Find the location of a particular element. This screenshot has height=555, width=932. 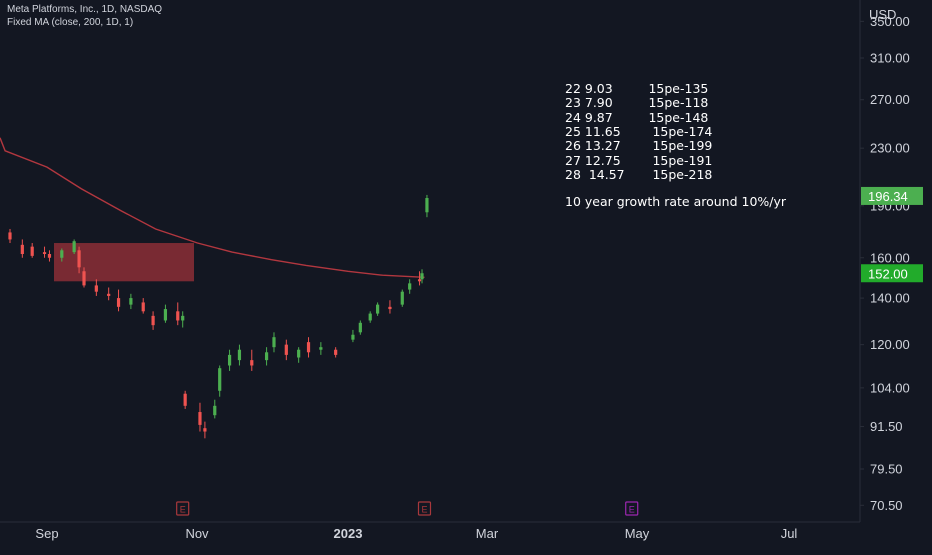

y-tick-label: 104.00 is located at coordinates (890, 387).